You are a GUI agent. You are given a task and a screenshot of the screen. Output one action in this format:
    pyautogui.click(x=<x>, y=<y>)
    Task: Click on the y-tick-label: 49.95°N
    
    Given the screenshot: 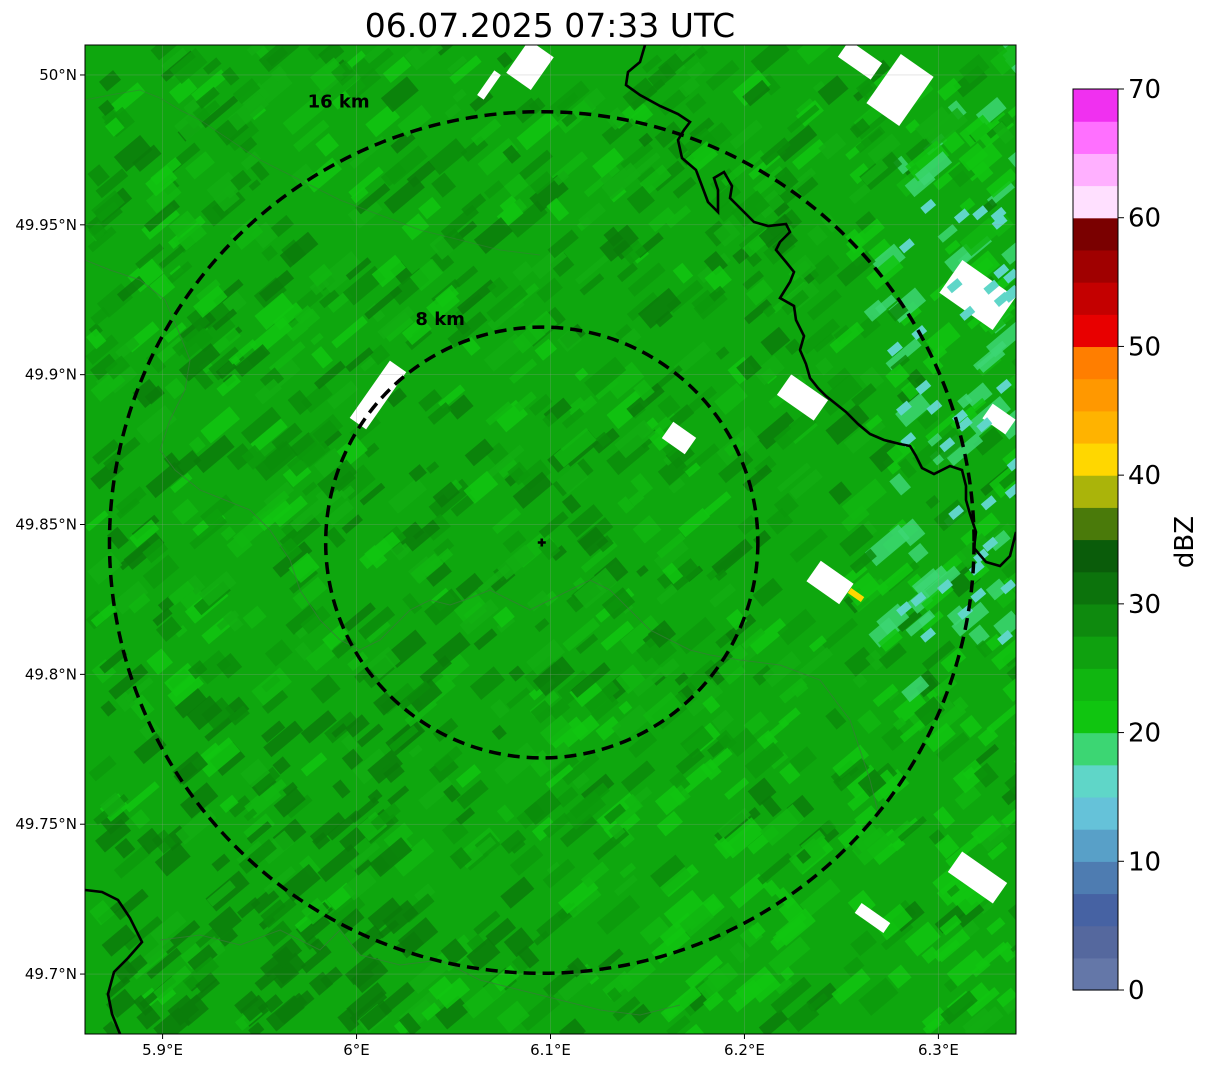 What is the action you would take?
    pyautogui.click(x=46, y=225)
    